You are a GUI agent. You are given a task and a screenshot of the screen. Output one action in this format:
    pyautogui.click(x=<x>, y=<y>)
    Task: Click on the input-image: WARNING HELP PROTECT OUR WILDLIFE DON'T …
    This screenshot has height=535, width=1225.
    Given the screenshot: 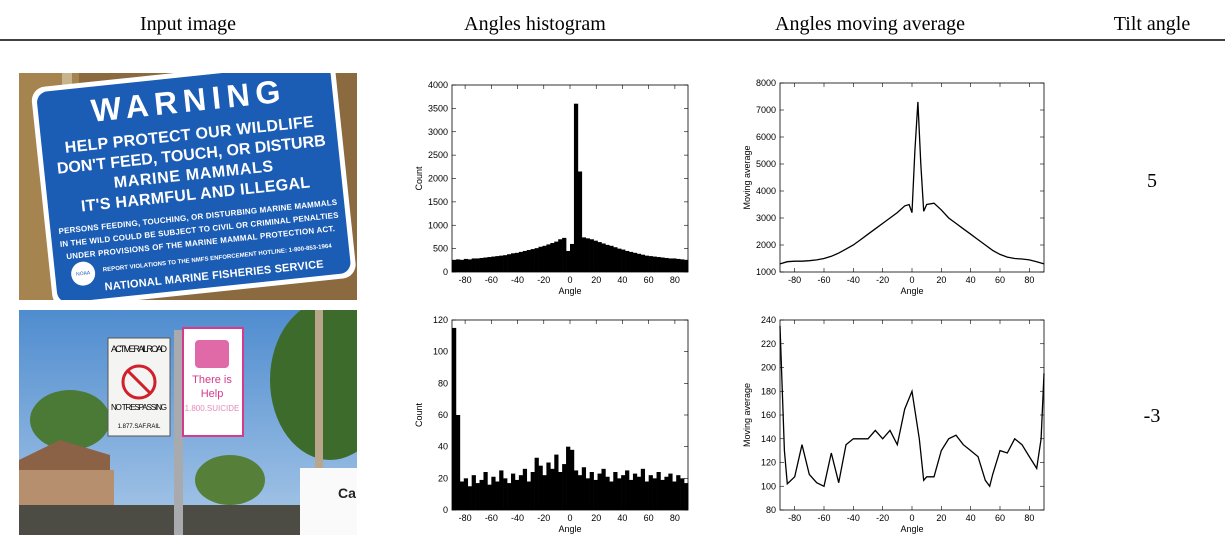 What is the action you would take?
    pyautogui.click(x=188, y=186)
    